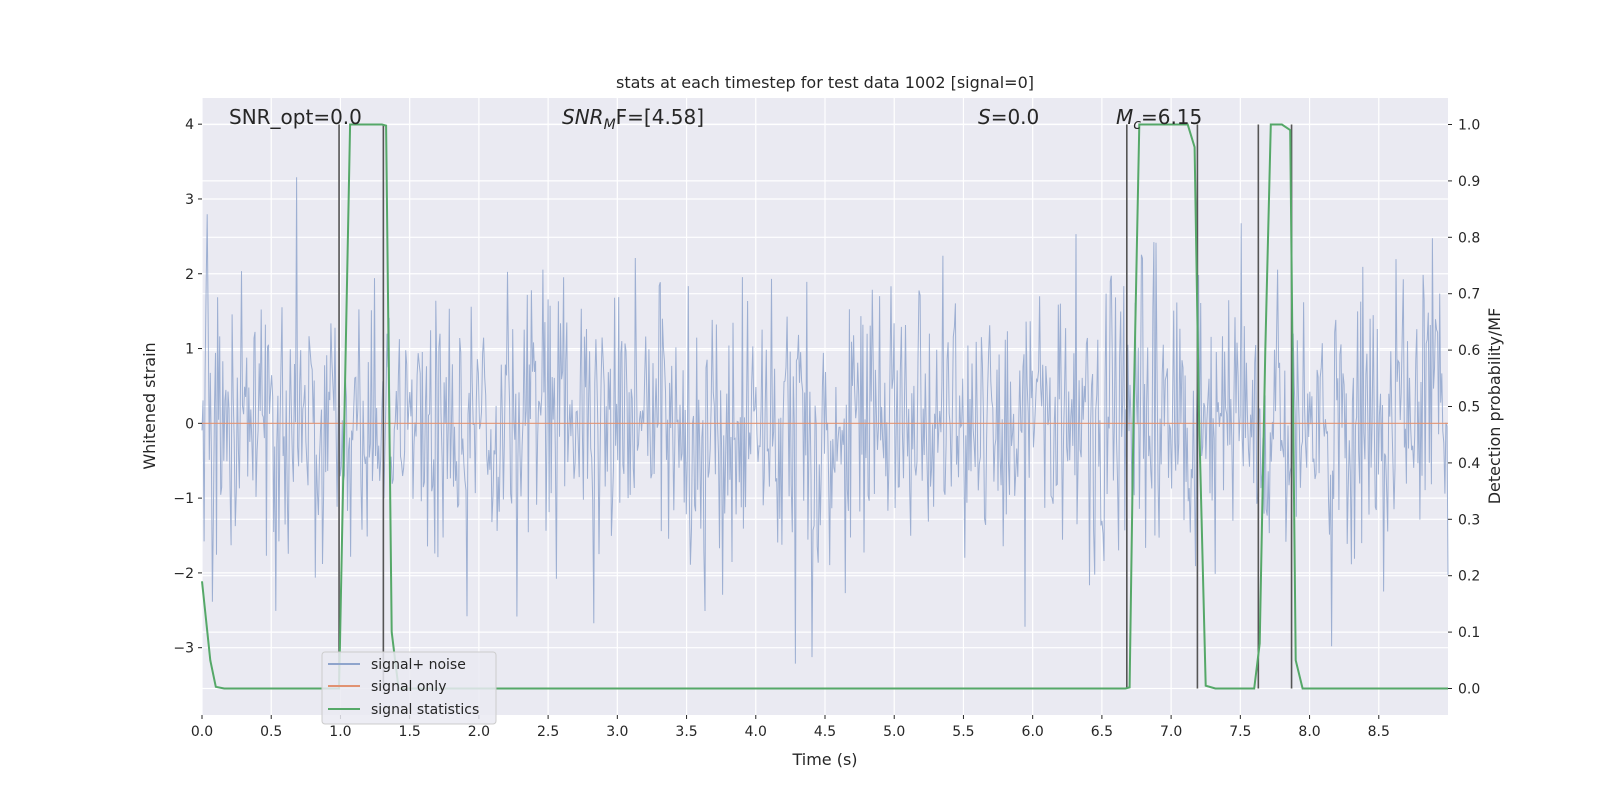 The image size is (1600, 800). What do you see at coordinates (189, 350) in the screenshot?
I see `y-tick-label-4: 1` at bounding box center [189, 350].